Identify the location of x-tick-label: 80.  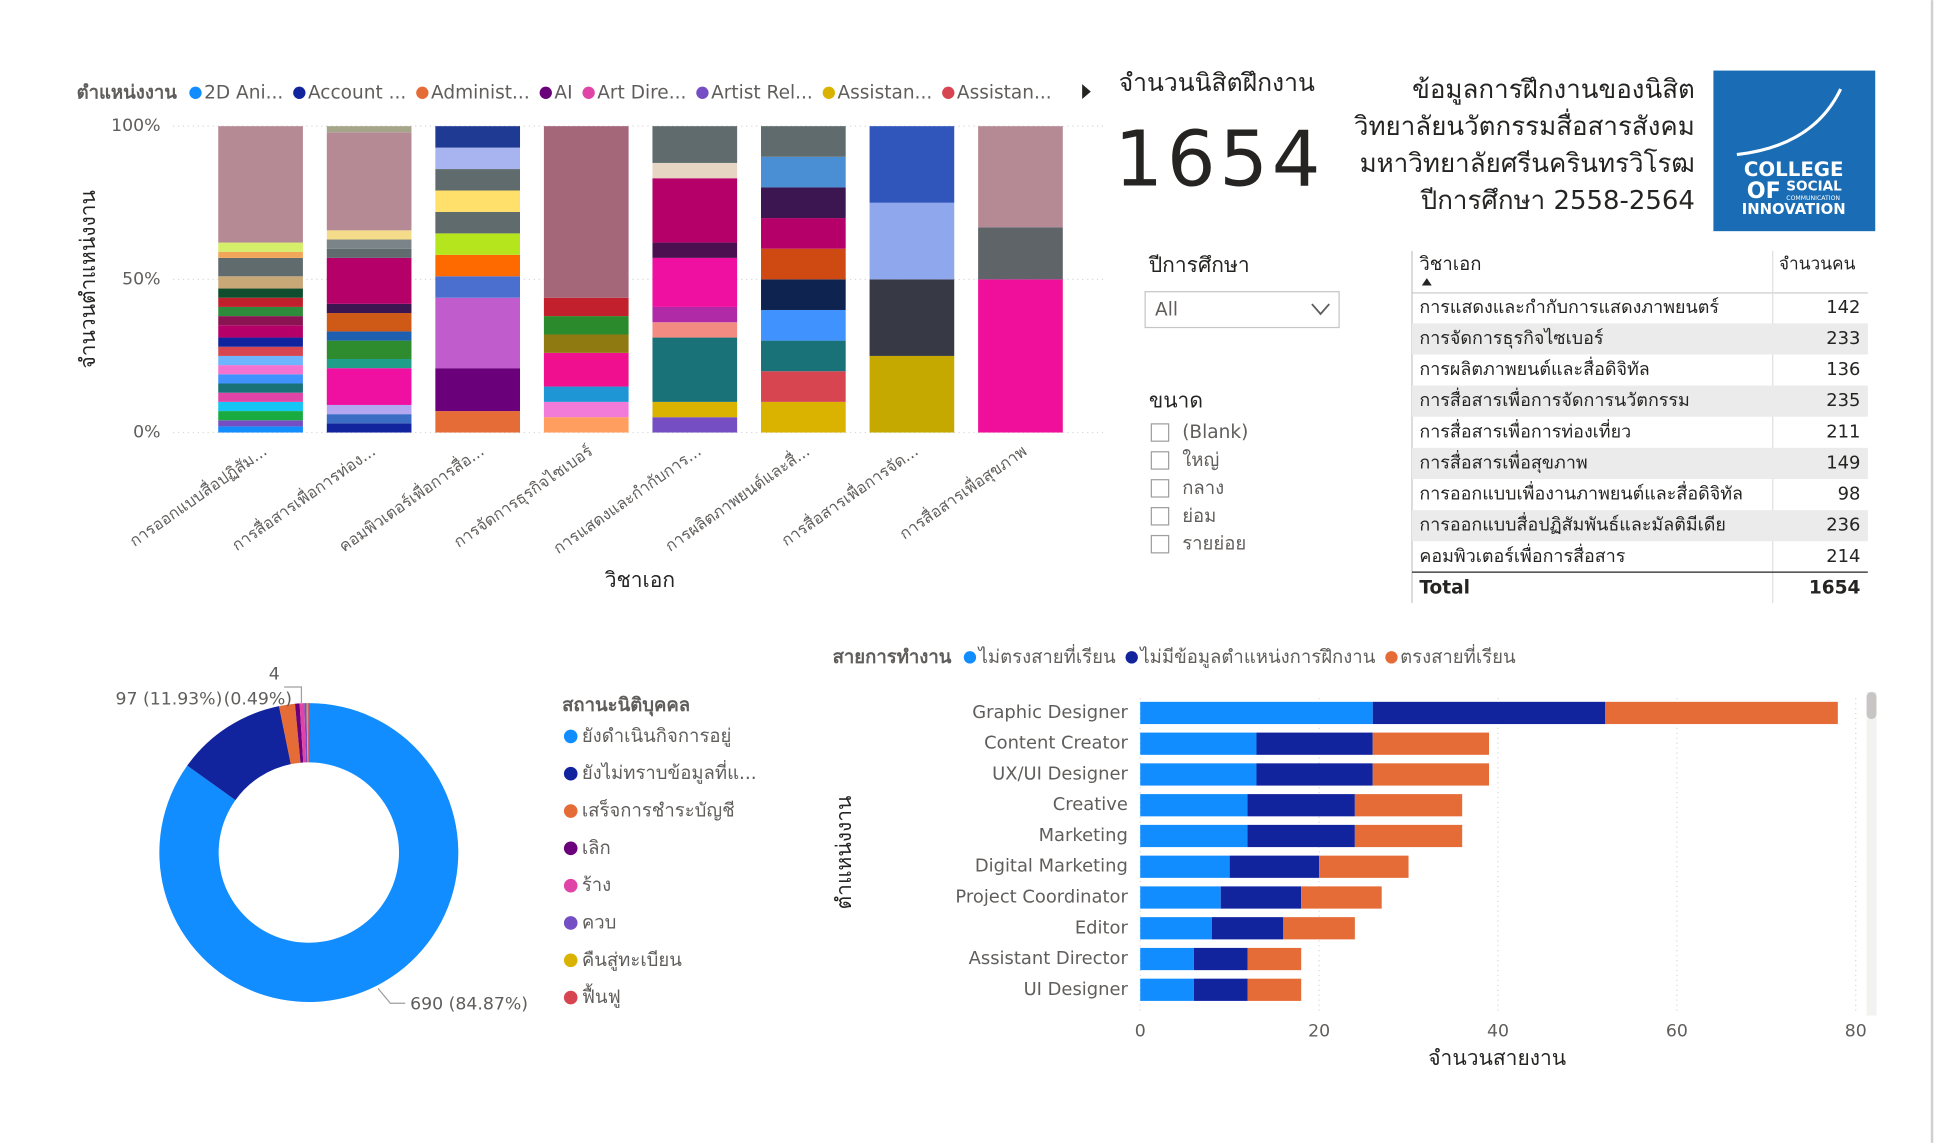
(1856, 1032).